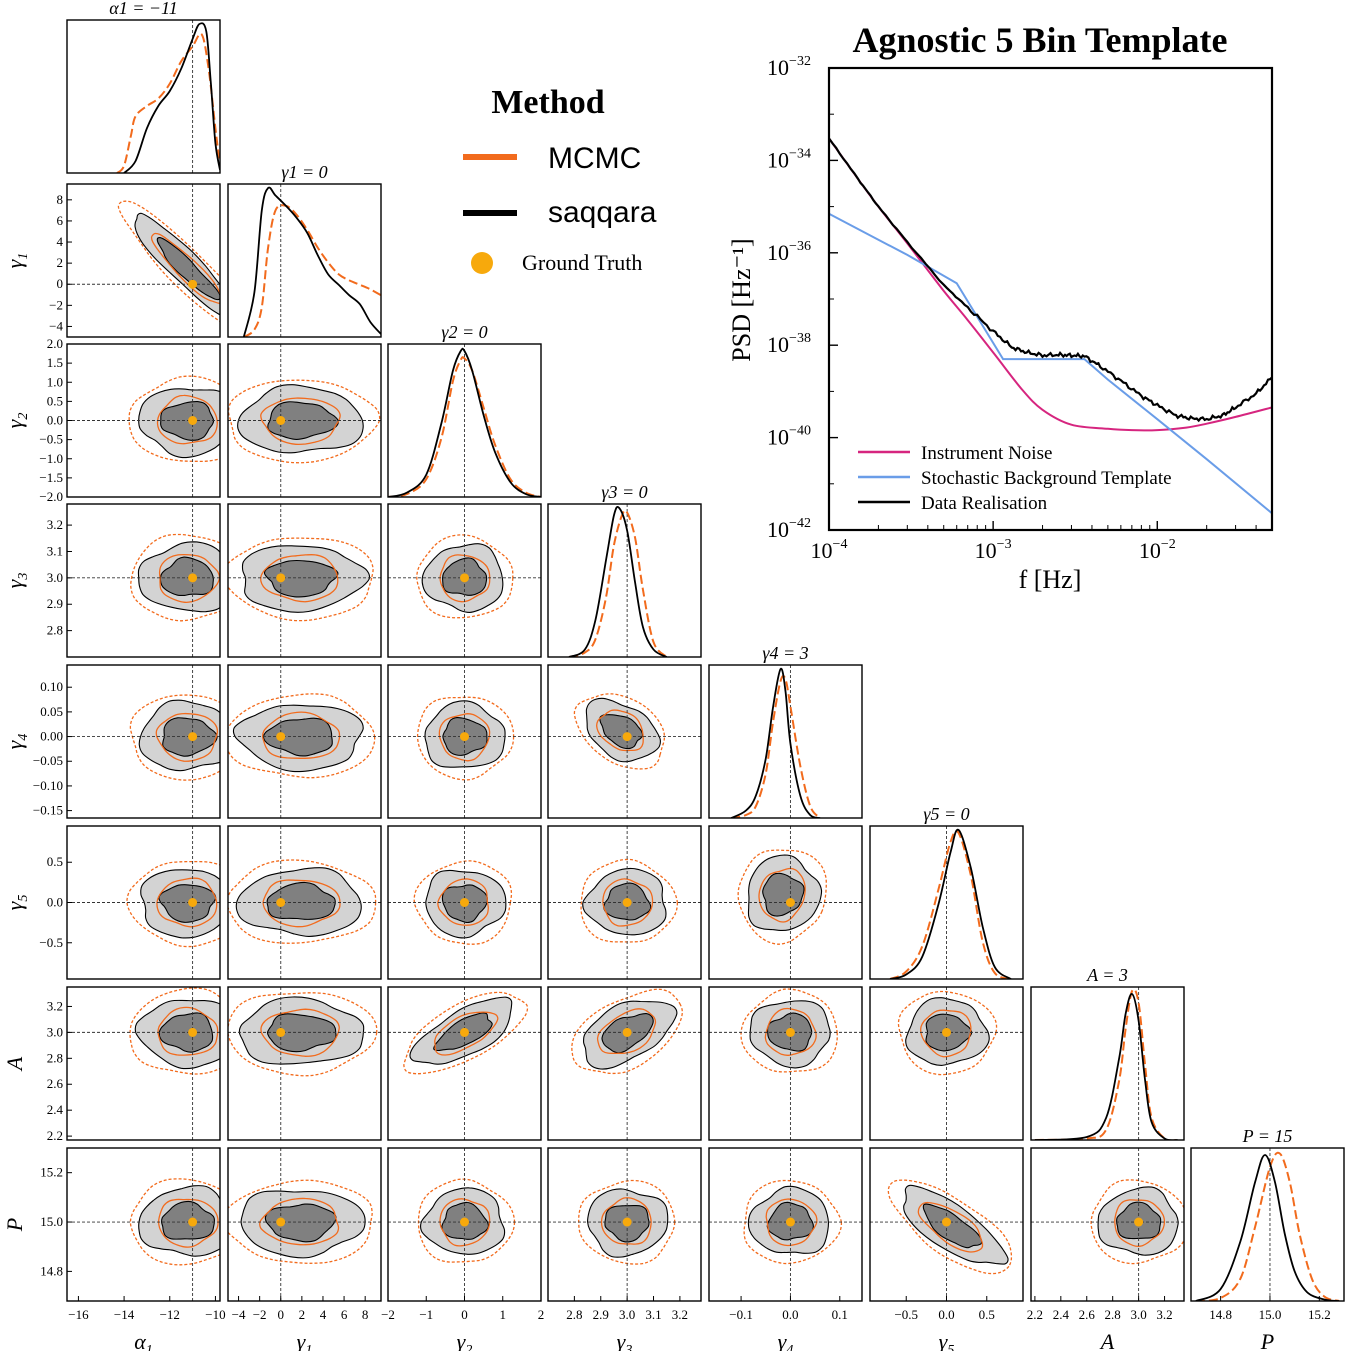 The width and height of the screenshot is (1367, 1351). Describe the element at coordinates (323, 1314) in the screenshot. I see `x-tick-label: 4` at that location.